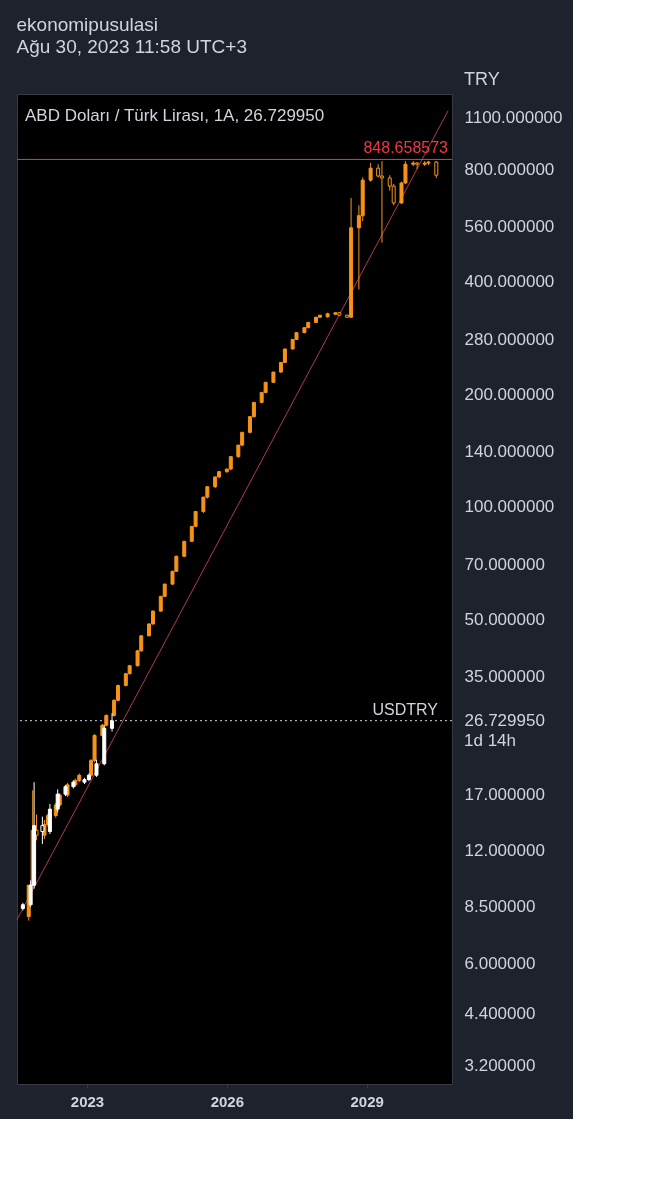  Describe the element at coordinates (504, 619) in the screenshot. I see `y-tick-label: 50.000000` at that location.